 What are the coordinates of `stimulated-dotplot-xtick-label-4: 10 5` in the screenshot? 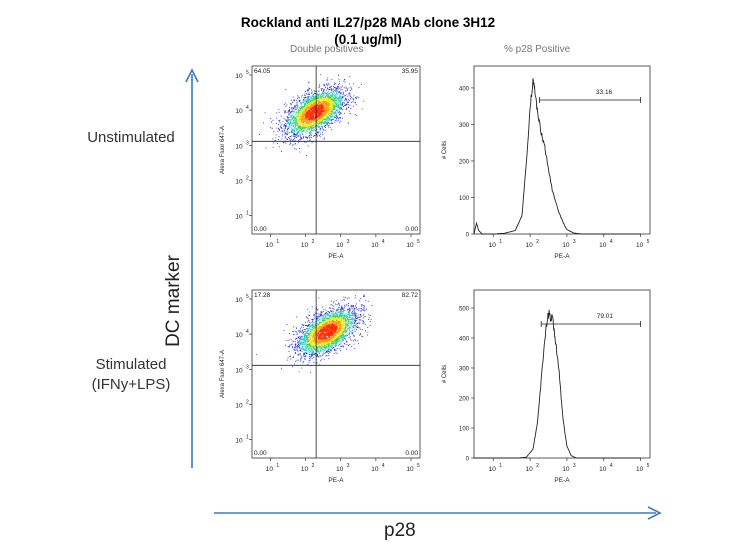 It's located at (413, 468).